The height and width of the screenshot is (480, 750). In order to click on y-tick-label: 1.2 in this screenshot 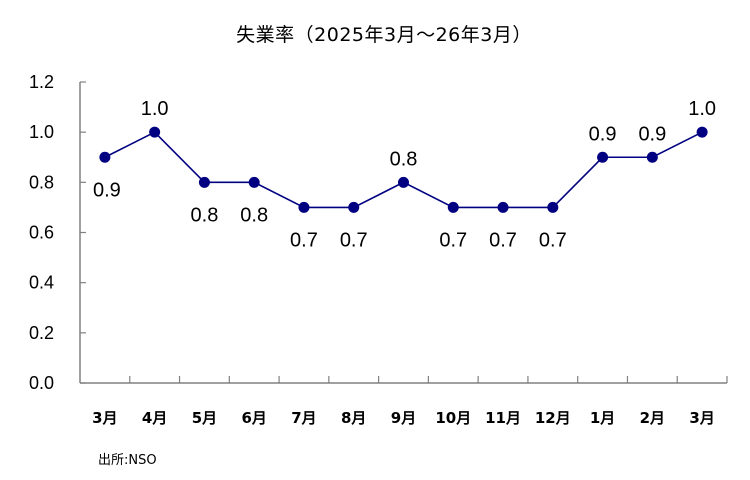, I will do `click(41, 82)`.